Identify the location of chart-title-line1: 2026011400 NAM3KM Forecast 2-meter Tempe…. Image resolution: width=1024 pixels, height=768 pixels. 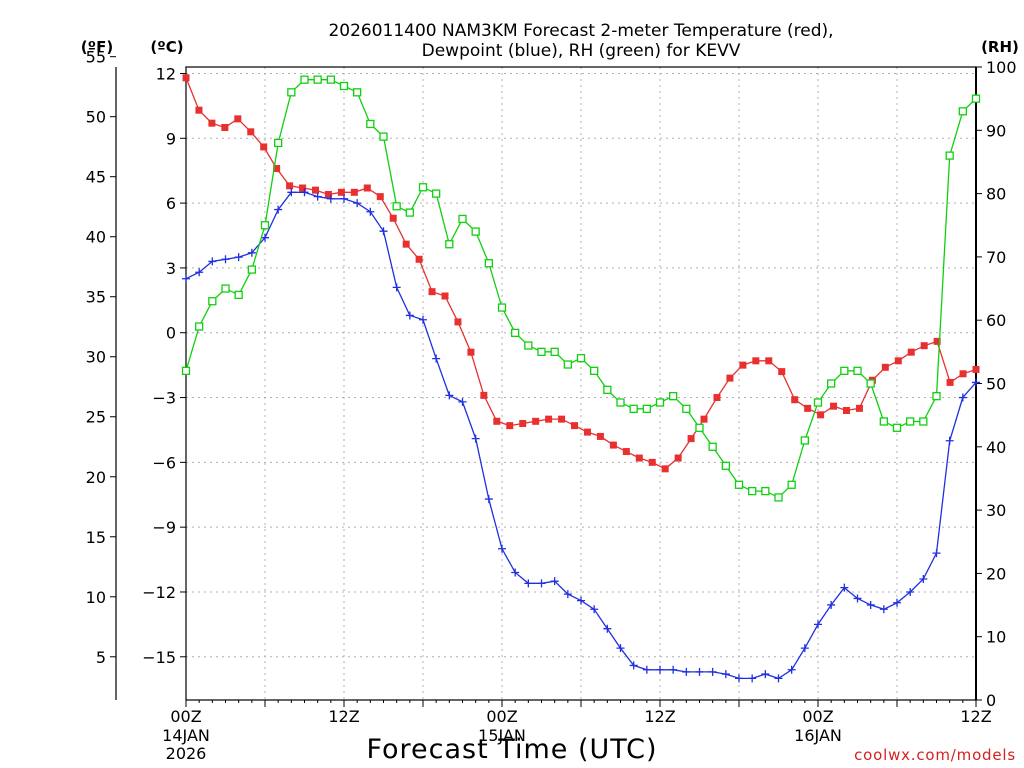
(580, 31).